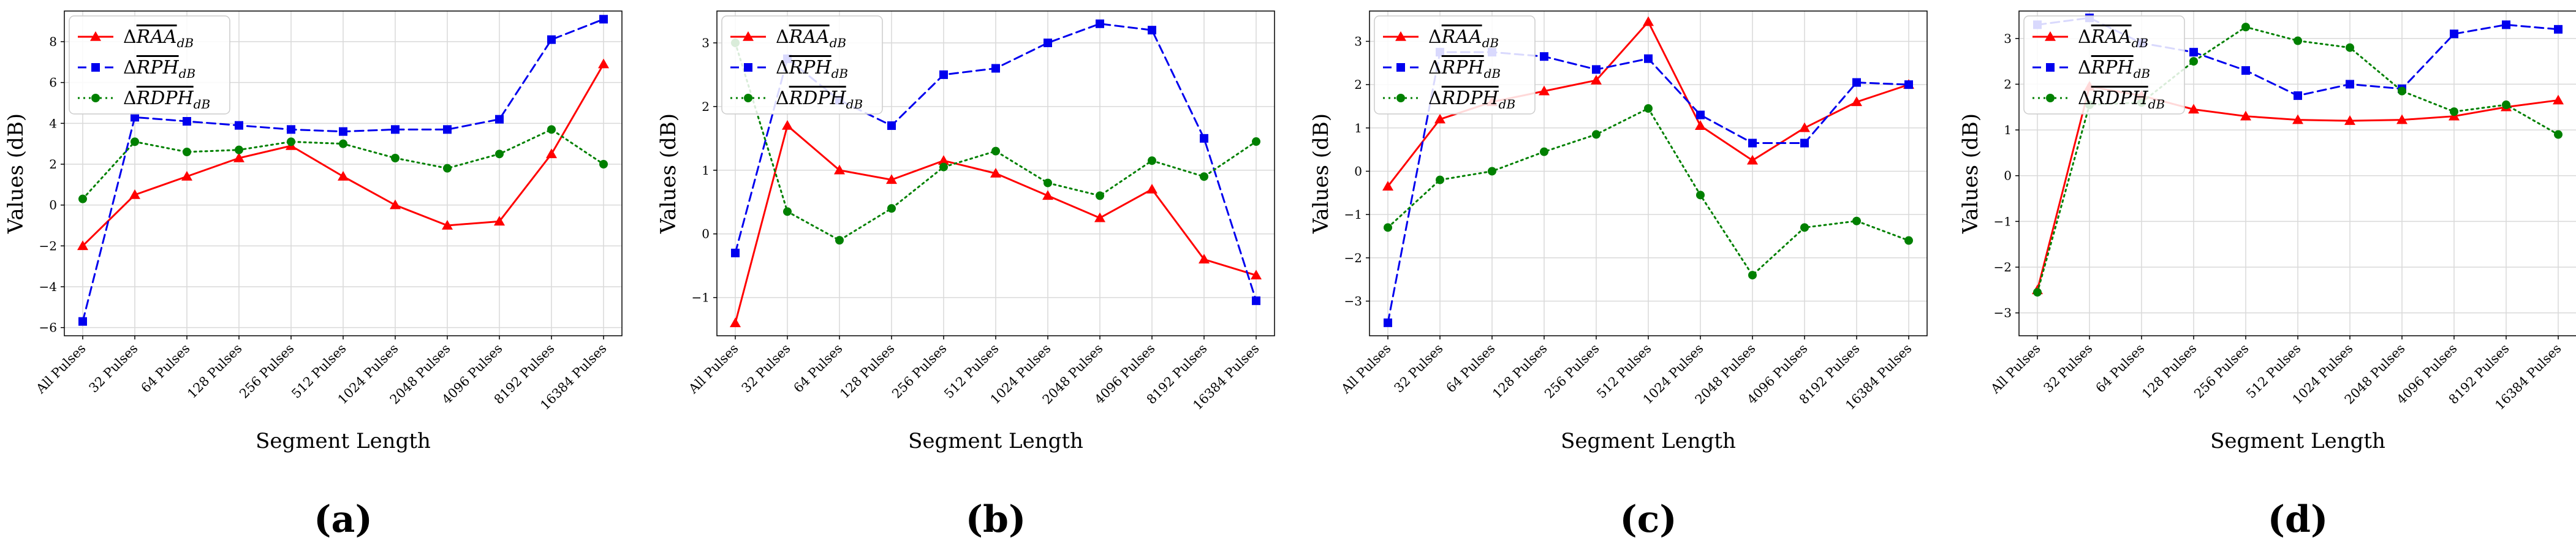 The height and width of the screenshot is (560, 2576). Describe the element at coordinates (48, 327) in the screenshot. I see `y-tick-label: −6` at that location.